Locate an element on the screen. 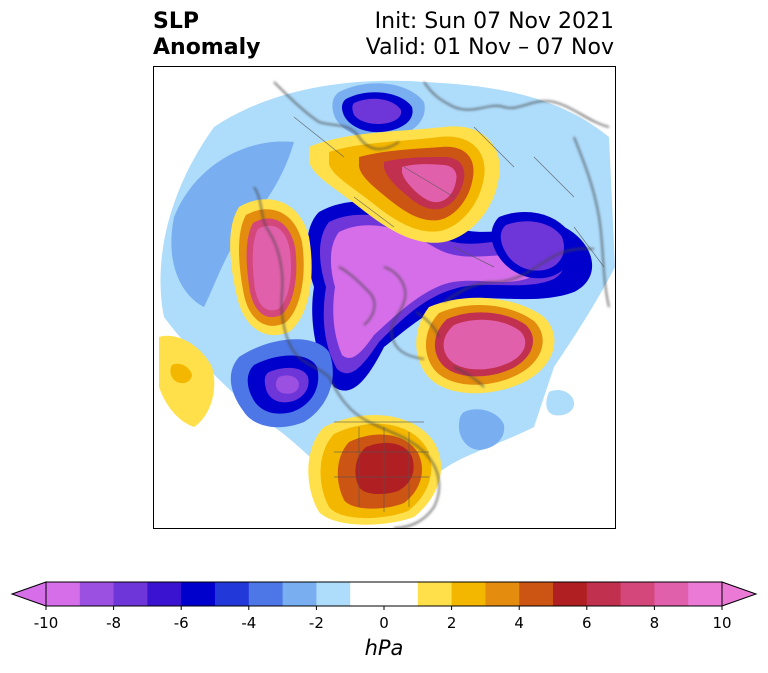 The width and height of the screenshot is (768, 673). colorbar-min-extend is located at coordinates (28, 594).